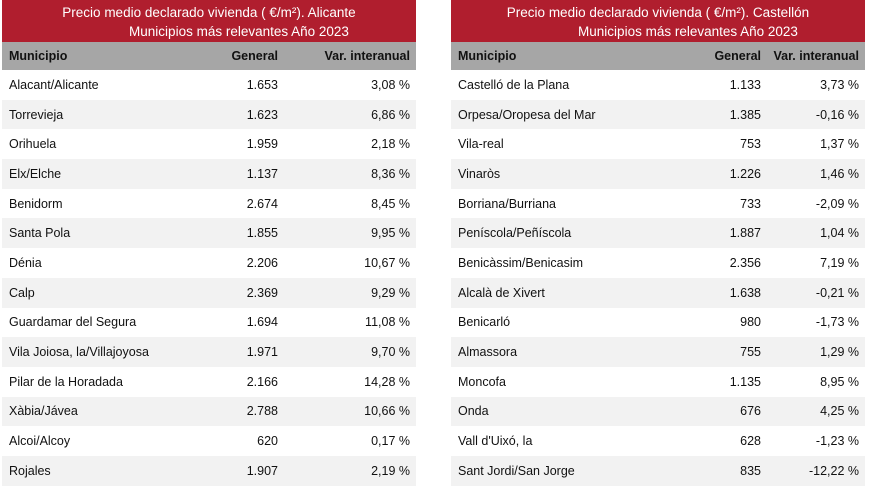  I want to click on table-row: Alcalà de Xivert 1.638 -0,21 %, so click(658, 292).